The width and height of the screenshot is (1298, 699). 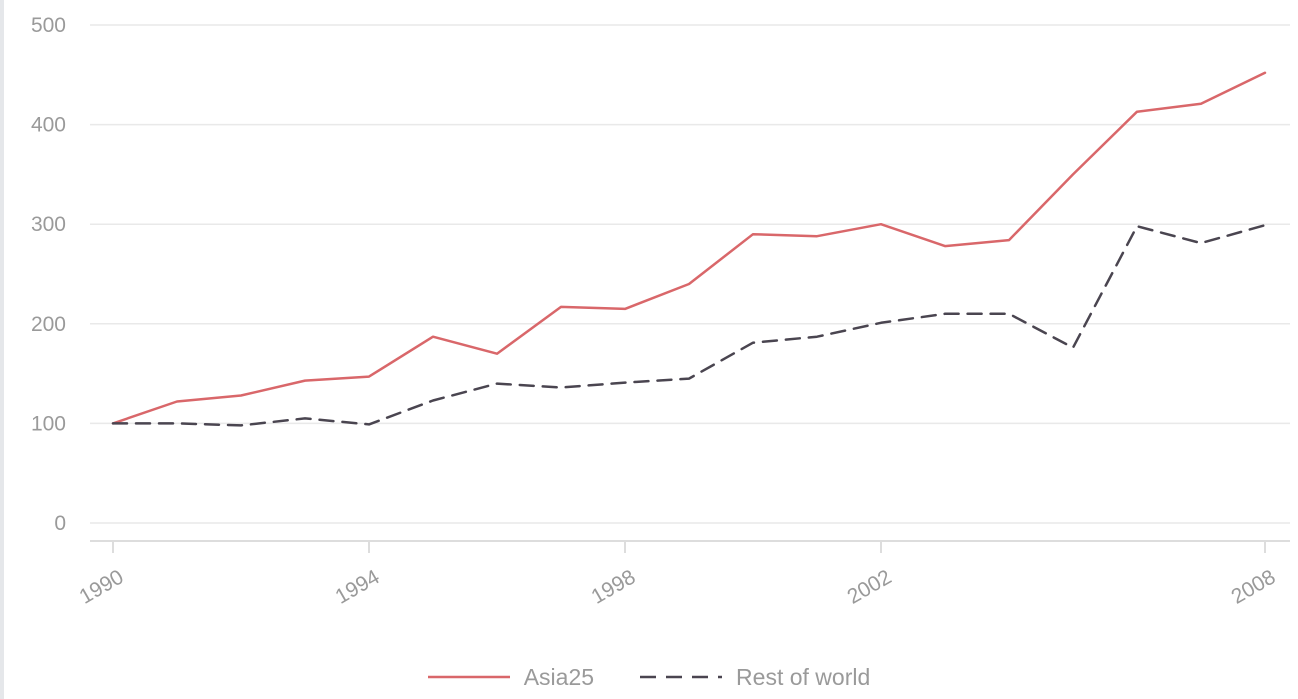 What do you see at coordinates (511, 677) in the screenshot?
I see `legend-item-asia25: Asia25` at bounding box center [511, 677].